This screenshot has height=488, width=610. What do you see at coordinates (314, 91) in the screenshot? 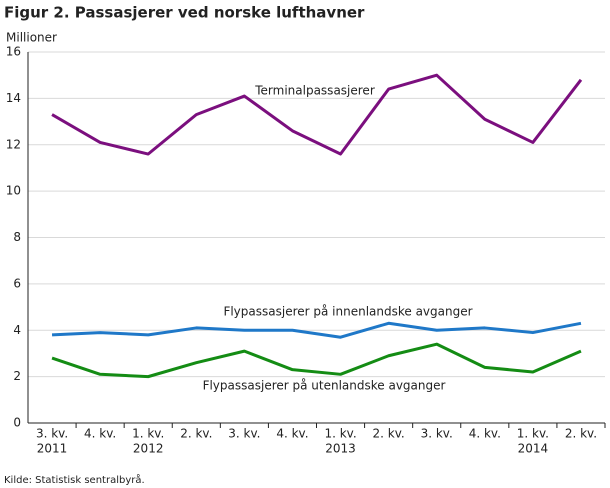
I see `series-label: Terminalpassasjerer` at bounding box center [314, 91].